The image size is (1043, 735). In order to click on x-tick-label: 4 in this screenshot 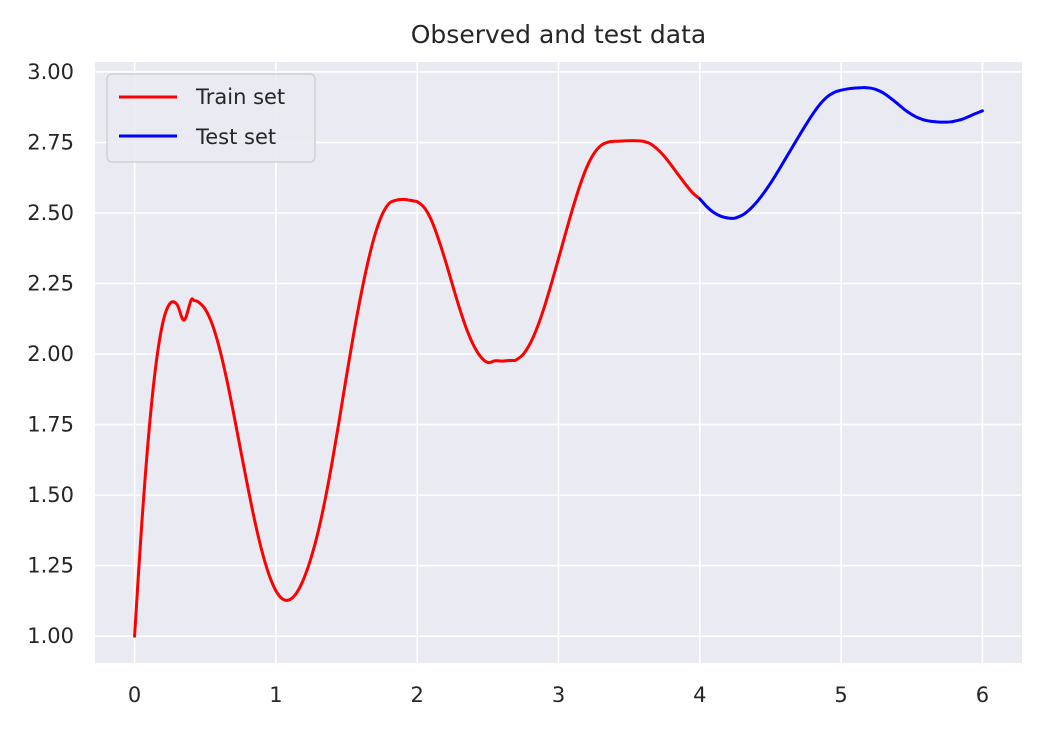, I will do `click(699, 695)`.